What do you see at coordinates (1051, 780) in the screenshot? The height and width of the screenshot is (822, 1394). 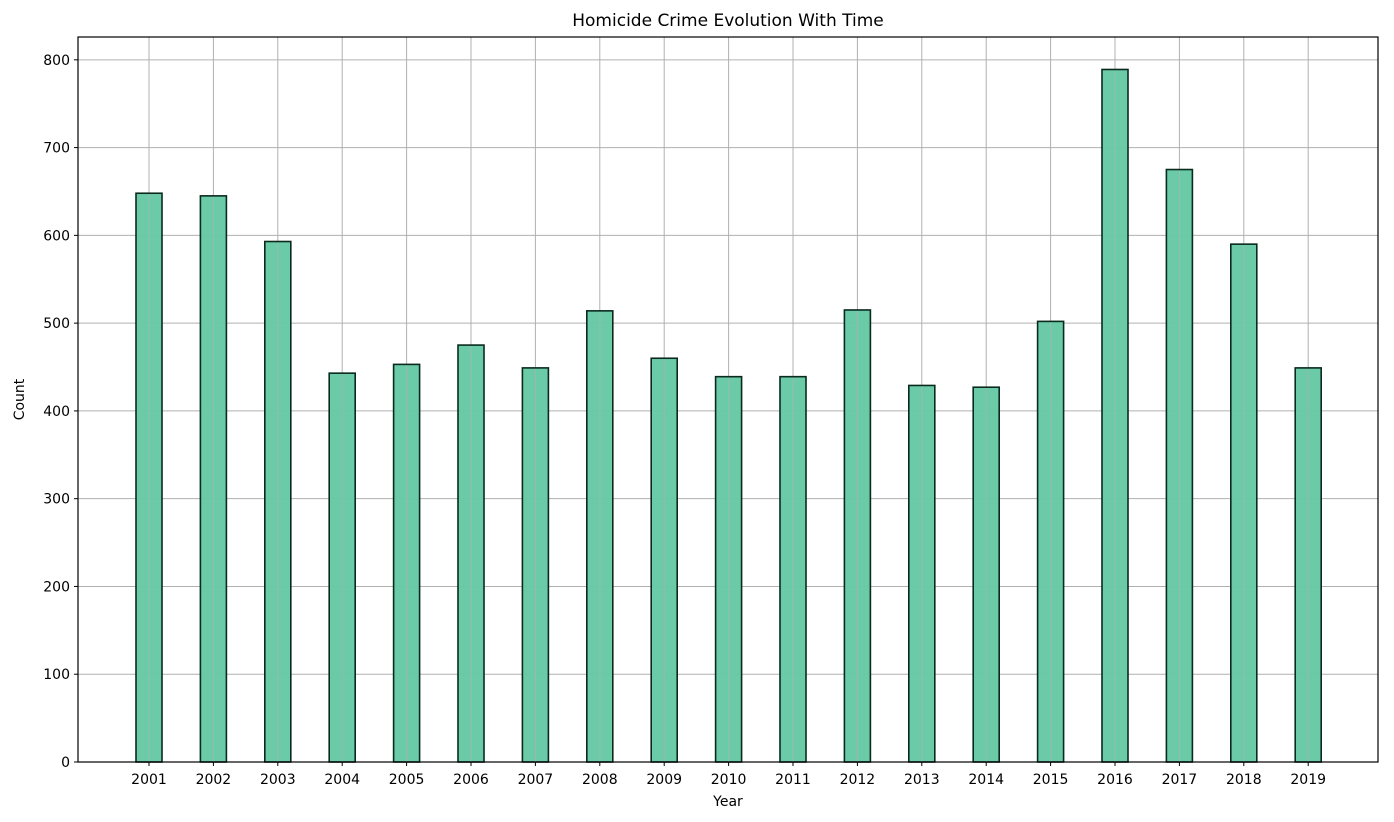 I see `x-tick-label: 2015` at bounding box center [1051, 780].